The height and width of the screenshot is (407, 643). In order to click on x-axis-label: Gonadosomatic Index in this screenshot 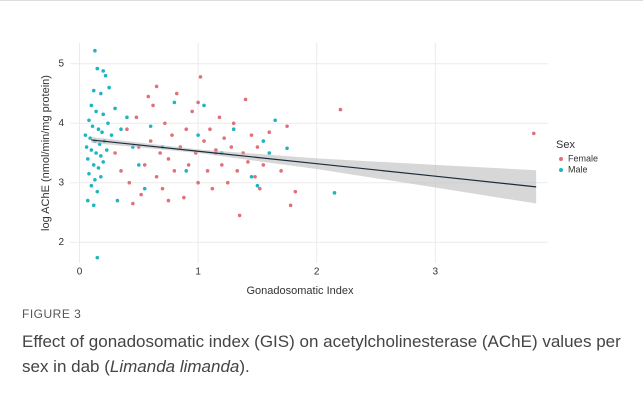, I will do `click(300, 291)`.